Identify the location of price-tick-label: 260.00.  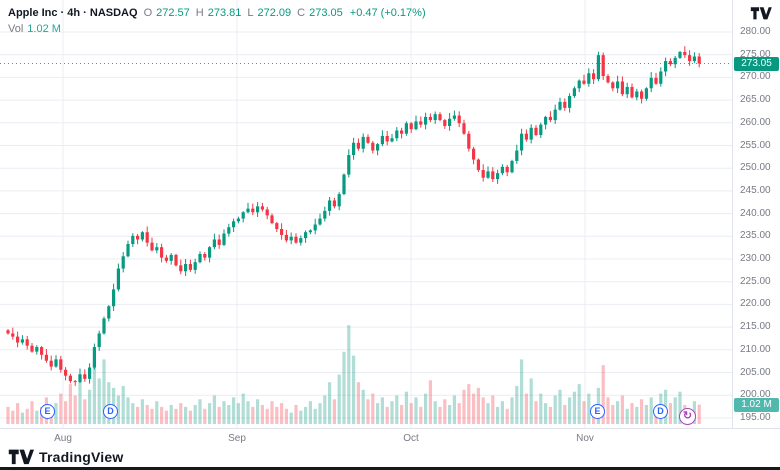
(755, 122).